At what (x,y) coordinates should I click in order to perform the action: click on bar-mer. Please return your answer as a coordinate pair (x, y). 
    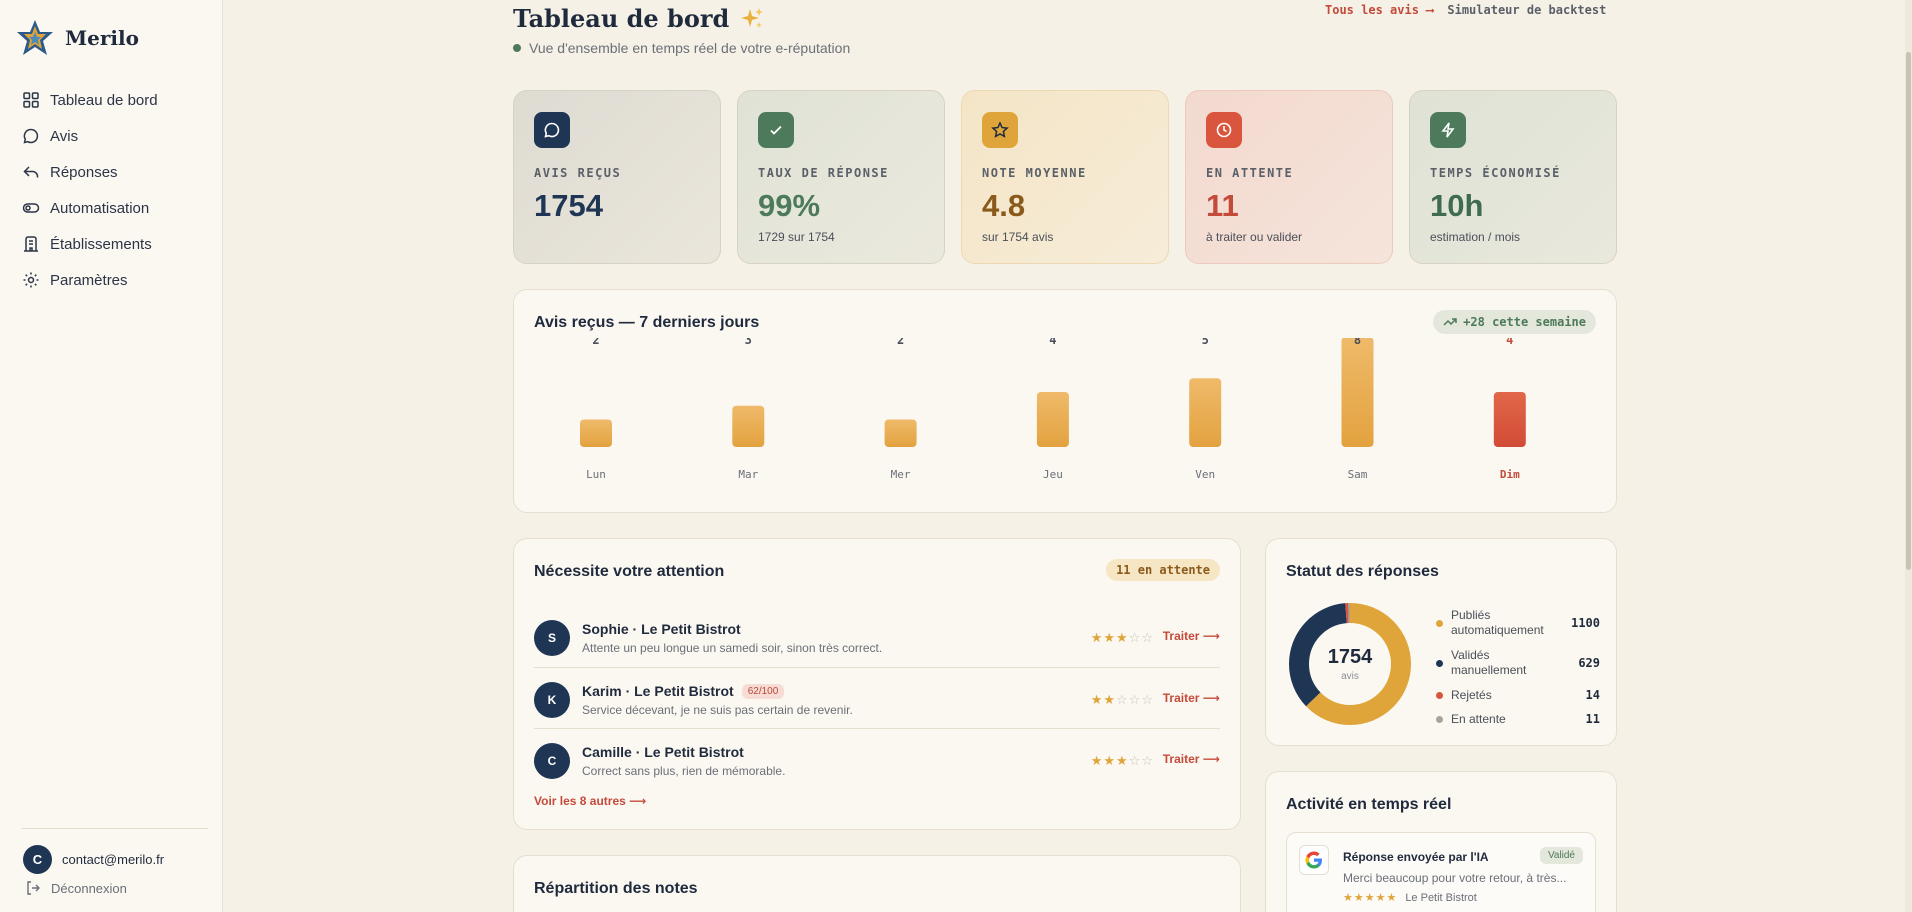
    Looking at the image, I should click on (900, 433).